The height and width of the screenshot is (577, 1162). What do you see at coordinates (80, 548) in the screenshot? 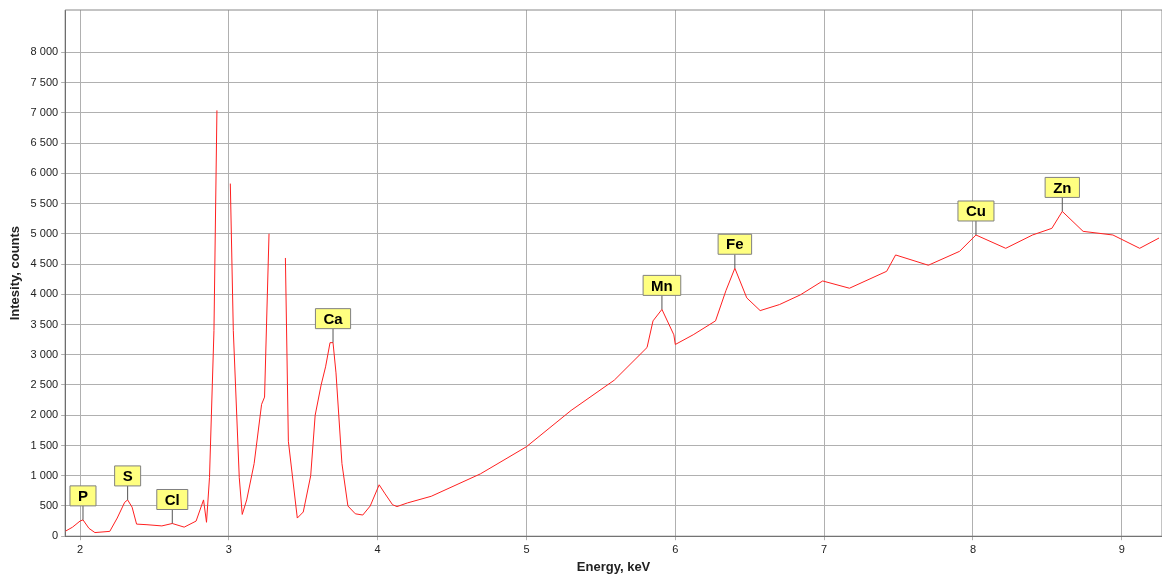
I see `x-tick-label: 2` at bounding box center [80, 548].